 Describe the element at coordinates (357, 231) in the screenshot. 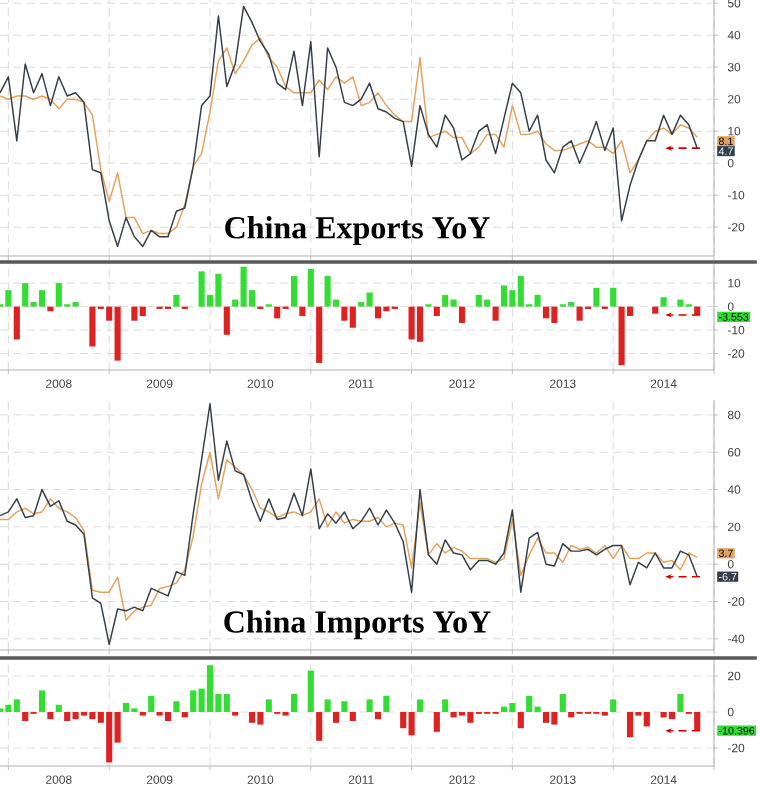

I see `text: China Exports YoY` at that location.